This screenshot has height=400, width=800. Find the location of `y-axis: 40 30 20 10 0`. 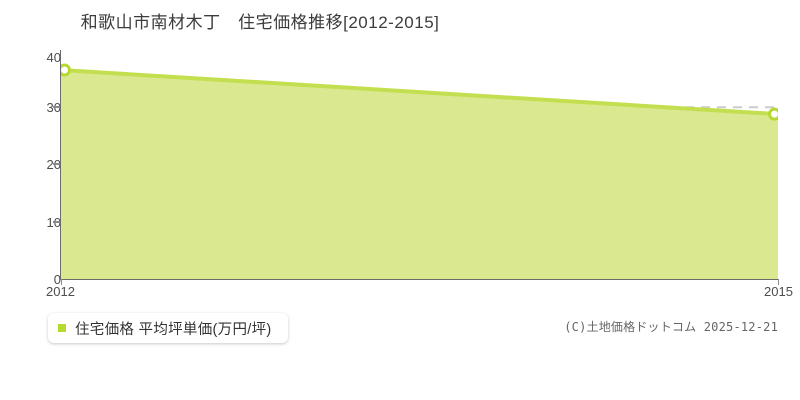

y-axis: 40 30 20 10 0 is located at coordinates (30, 200).